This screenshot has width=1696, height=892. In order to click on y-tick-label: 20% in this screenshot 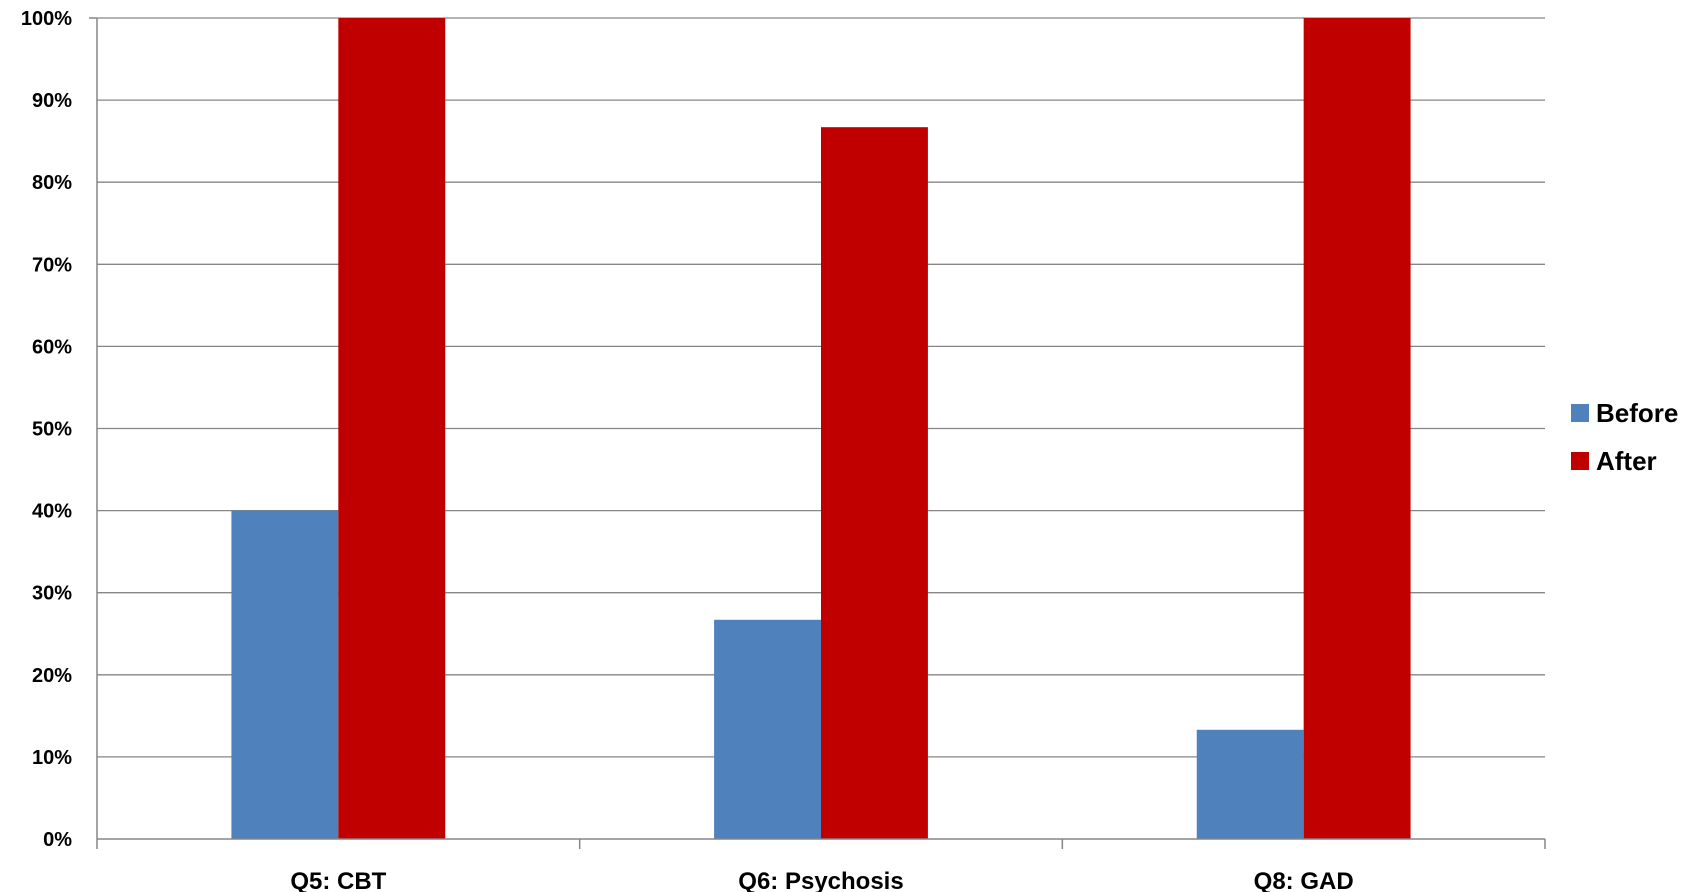, I will do `click(52, 676)`.